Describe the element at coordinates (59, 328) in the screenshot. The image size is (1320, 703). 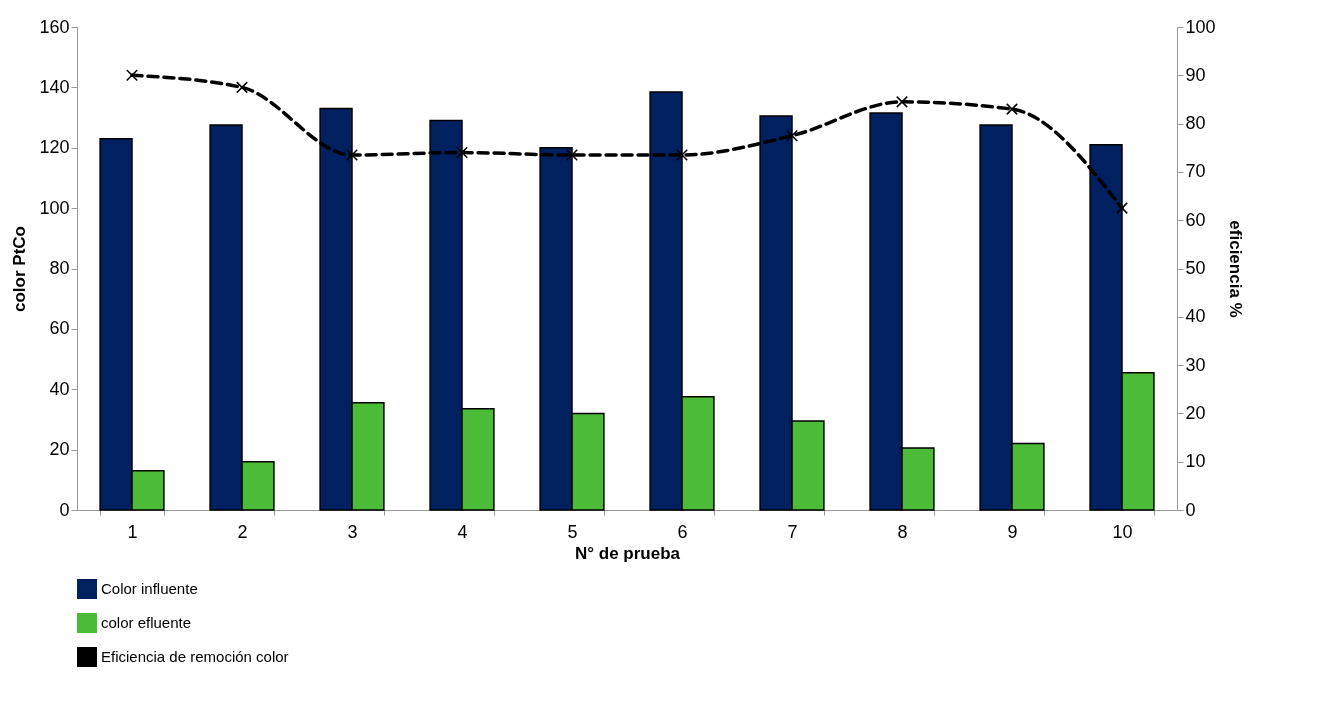
I see `y-tick-label: 60` at that location.